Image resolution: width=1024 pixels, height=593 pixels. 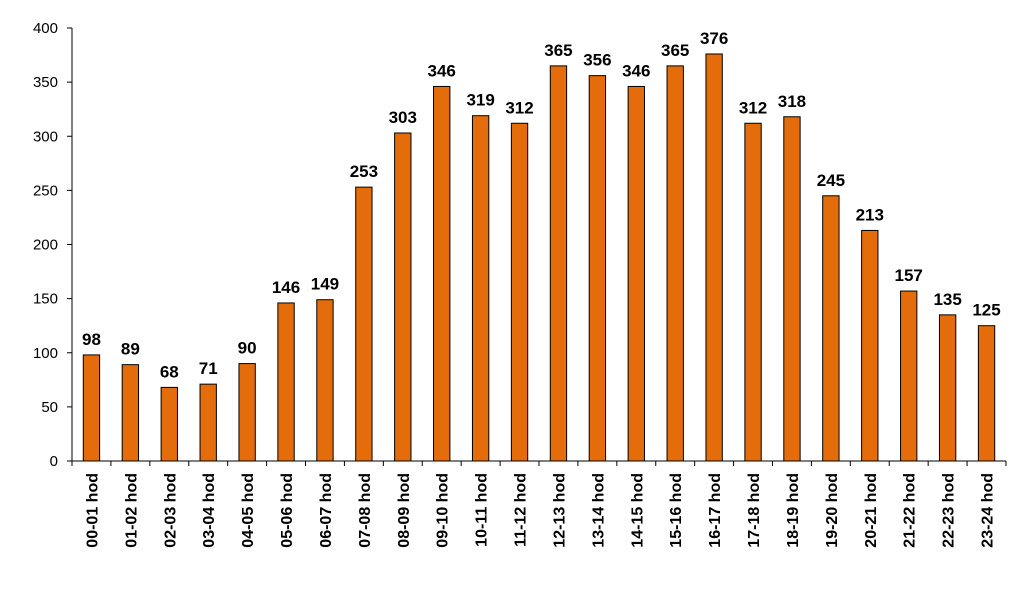 I want to click on data-label: 135, so click(x=947, y=299).